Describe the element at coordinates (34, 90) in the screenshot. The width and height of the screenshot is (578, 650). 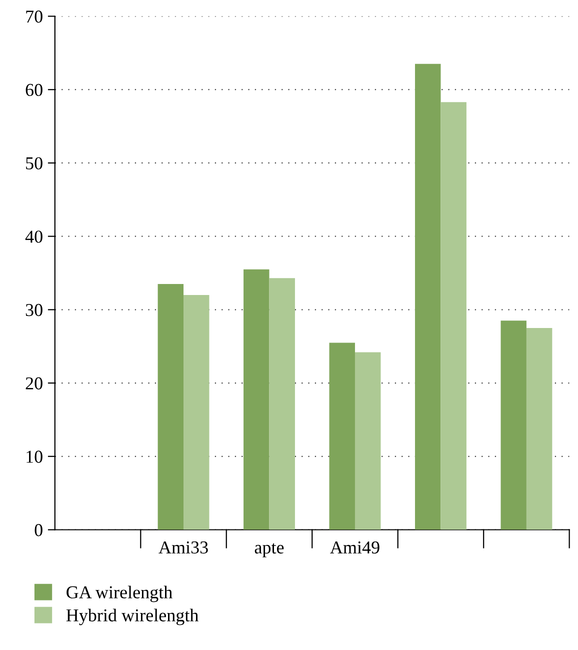
I see `y-tick-label: 60` at that location.